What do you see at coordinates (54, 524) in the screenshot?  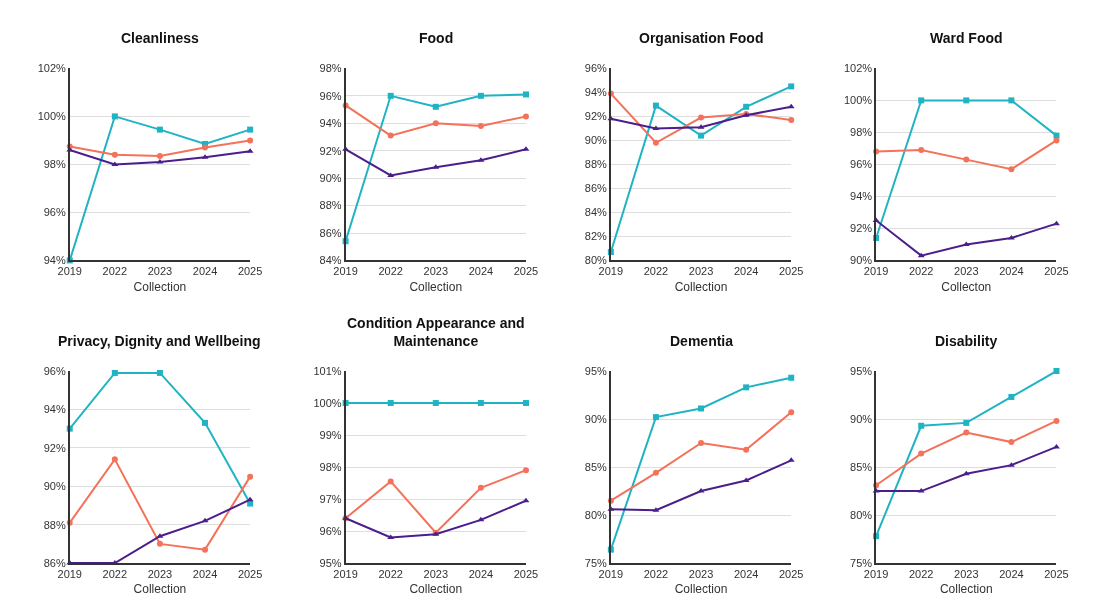 I see `y-tick-label: 88%` at bounding box center [54, 524].